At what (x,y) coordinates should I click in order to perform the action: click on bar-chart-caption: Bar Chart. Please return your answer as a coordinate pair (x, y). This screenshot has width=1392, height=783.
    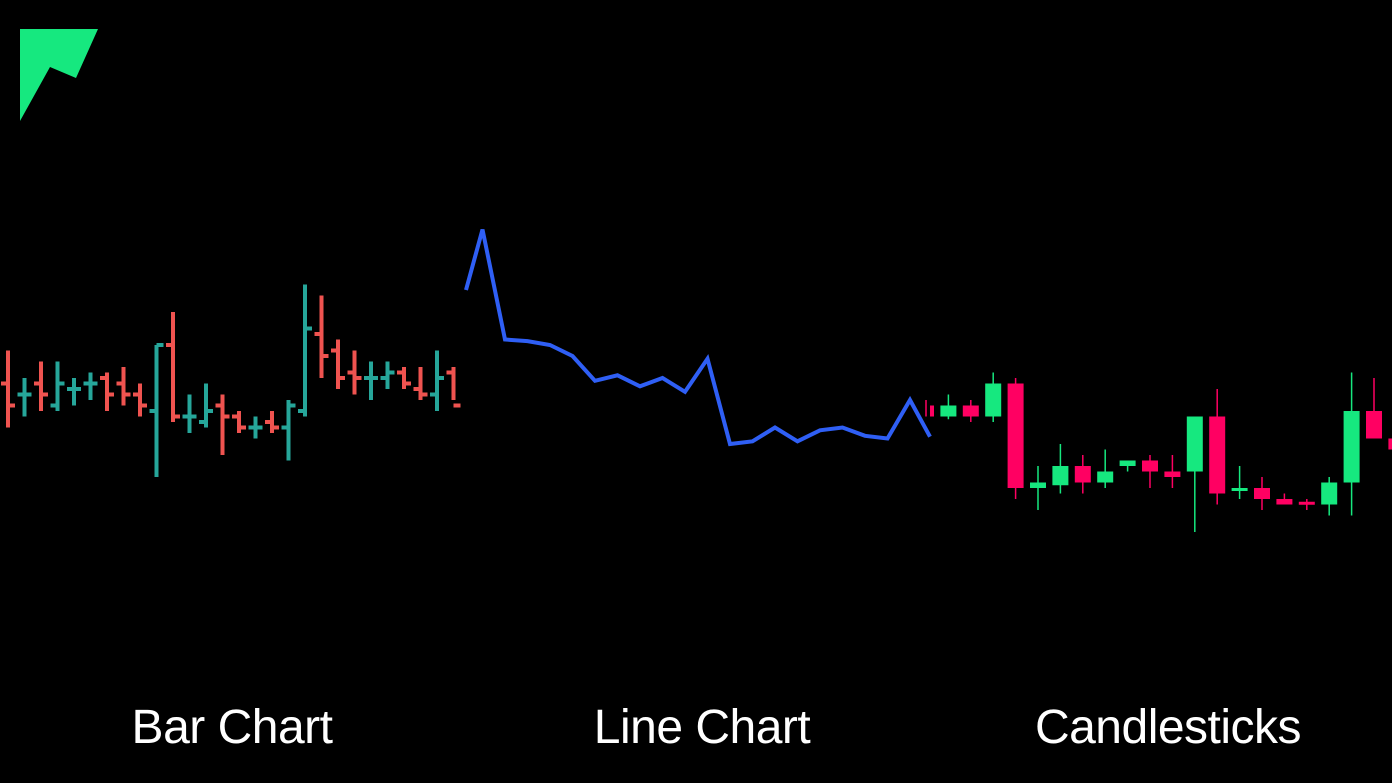
    Looking at the image, I should click on (232, 727).